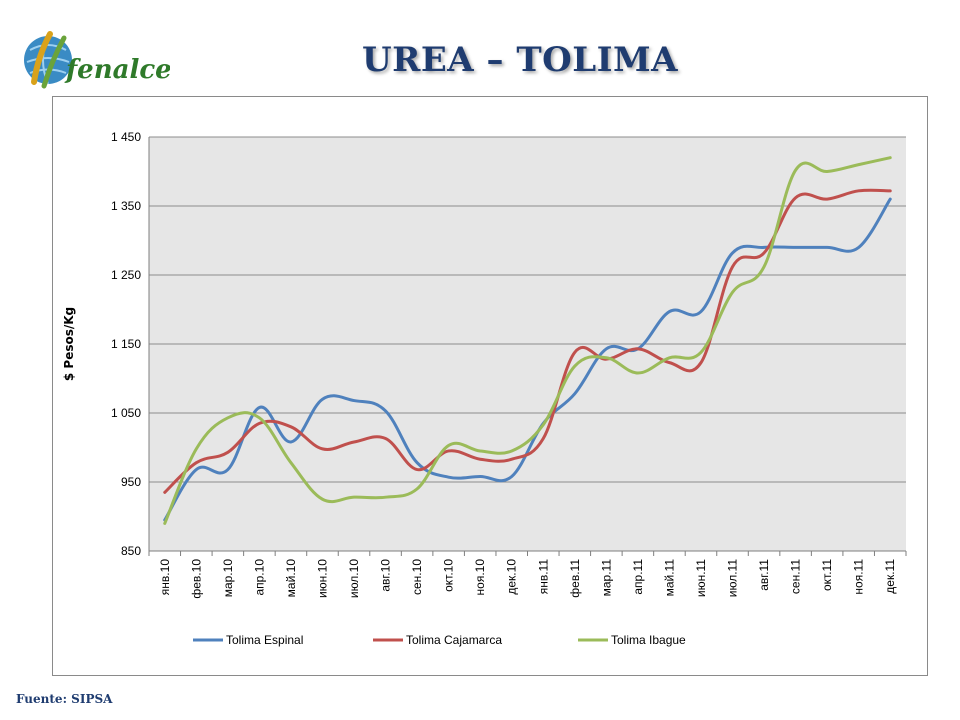 This screenshot has height=720, width=960. What do you see at coordinates (543, 577) in the screenshot?
I see `x-tick-label: янв.11` at bounding box center [543, 577].